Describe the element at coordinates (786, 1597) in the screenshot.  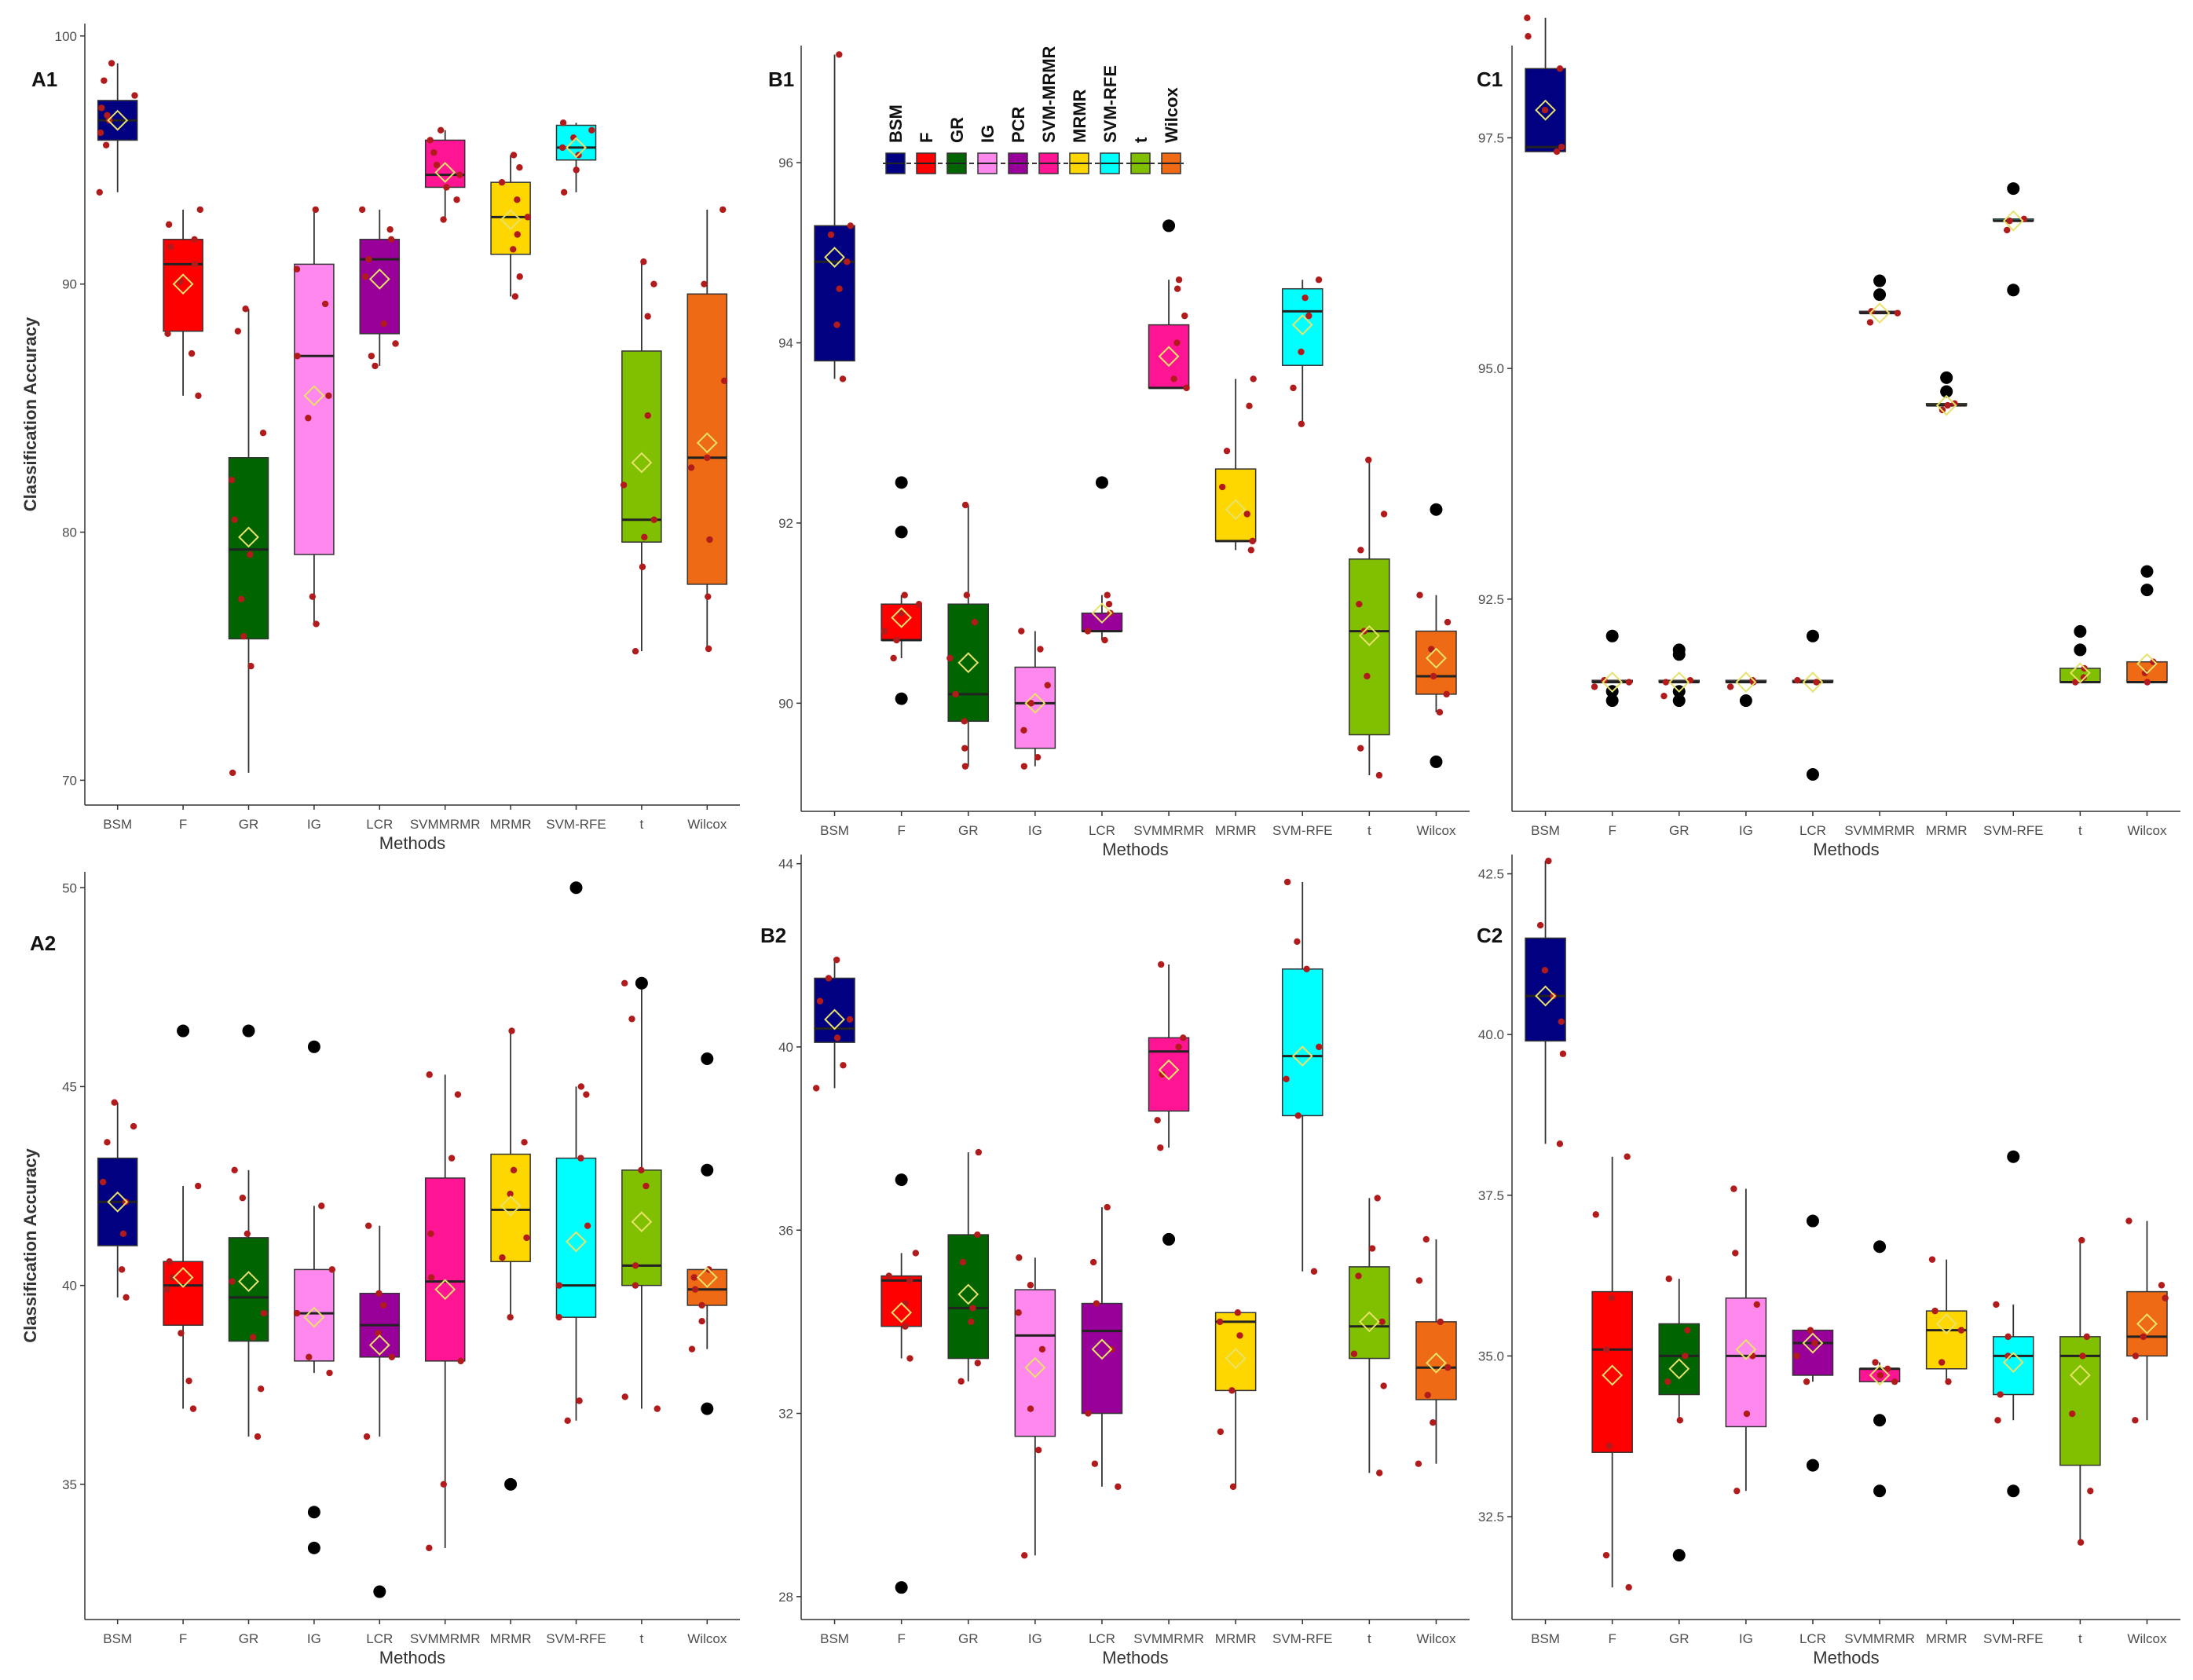
I see `y-tick-label: 28` at that location.